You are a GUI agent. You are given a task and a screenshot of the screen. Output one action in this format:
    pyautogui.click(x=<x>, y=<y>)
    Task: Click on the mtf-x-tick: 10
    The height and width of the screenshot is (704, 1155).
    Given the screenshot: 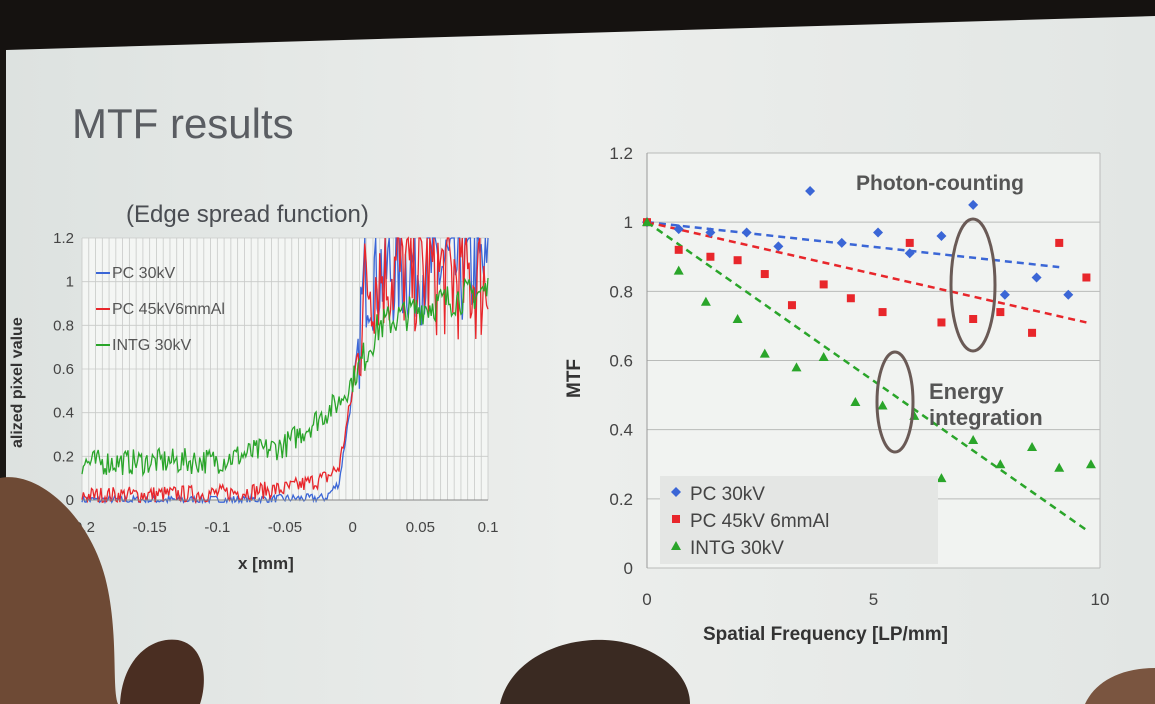 What is the action you would take?
    pyautogui.click(x=1100, y=599)
    